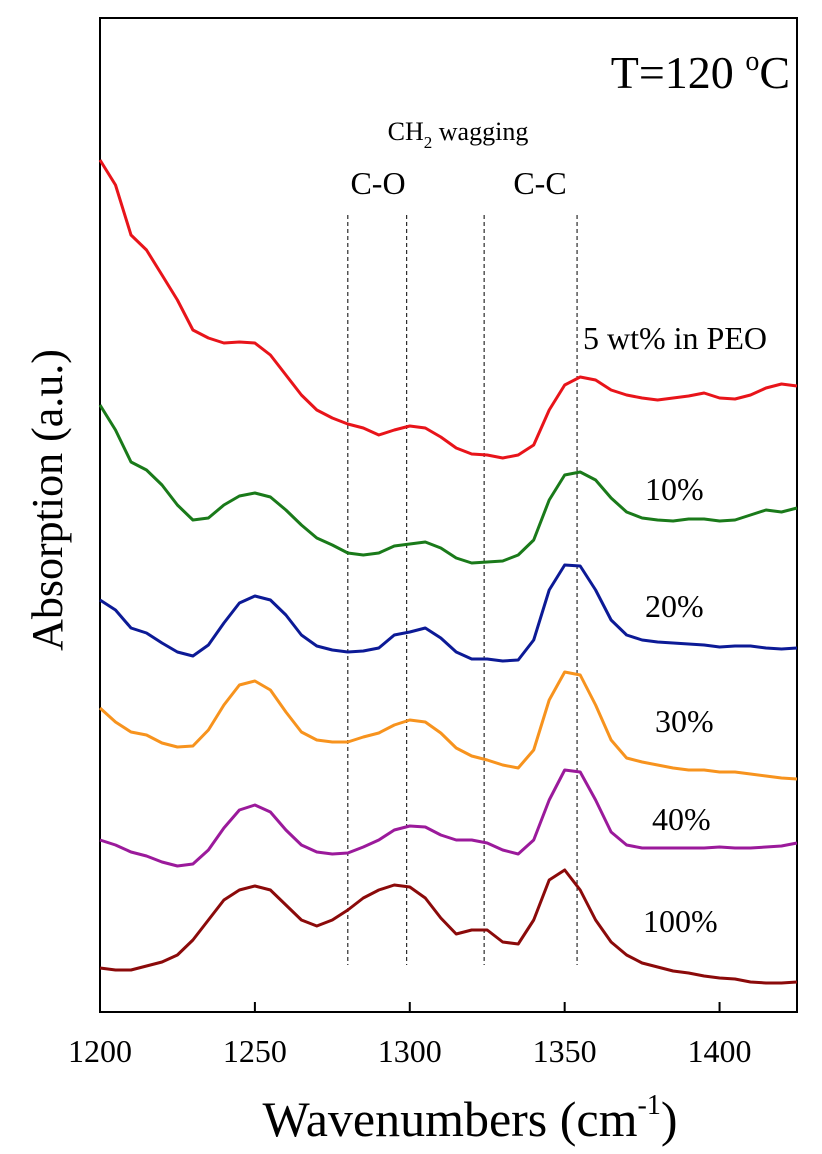 Image resolution: width=822 pixels, height=1154 pixels. I want to click on xlabel-main: Wavenumbers (cm, so click(450, 1119).